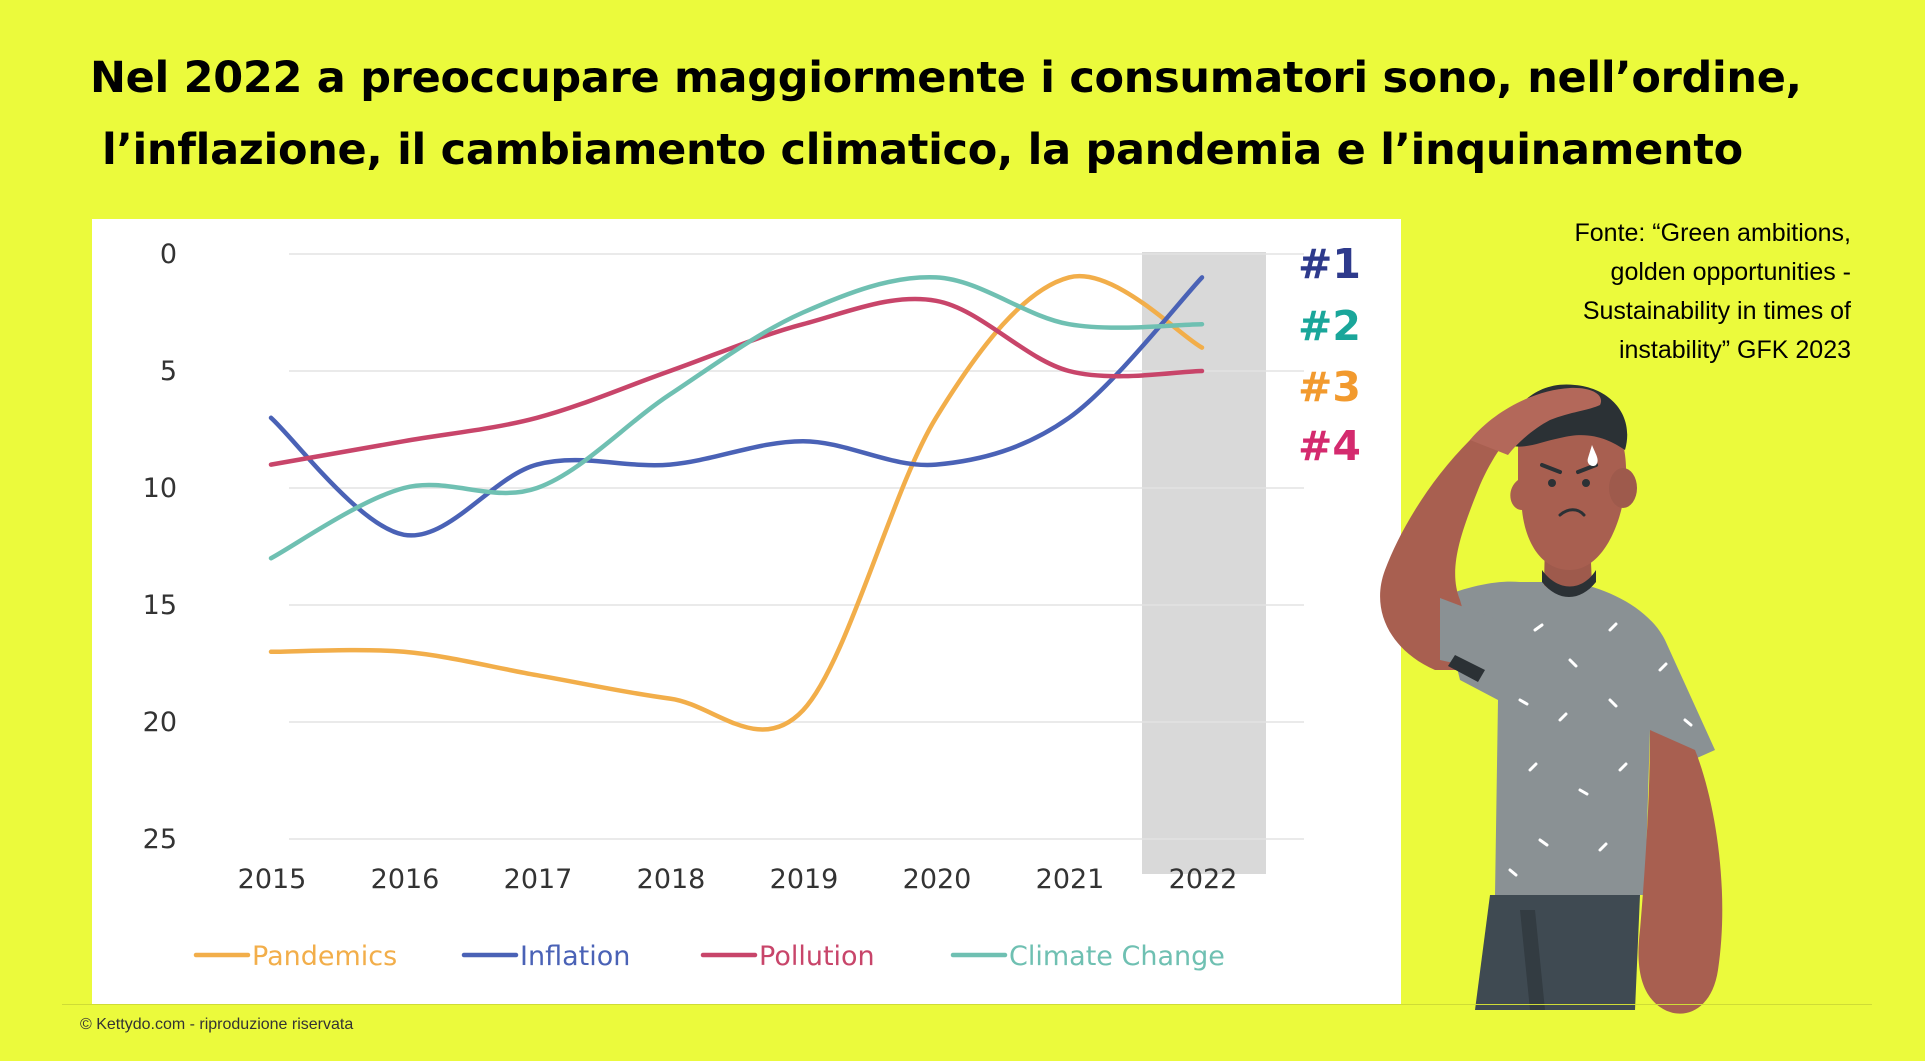 This screenshot has height=1061, width=1925. I want to click on collar-shape, so click(1569, 583).